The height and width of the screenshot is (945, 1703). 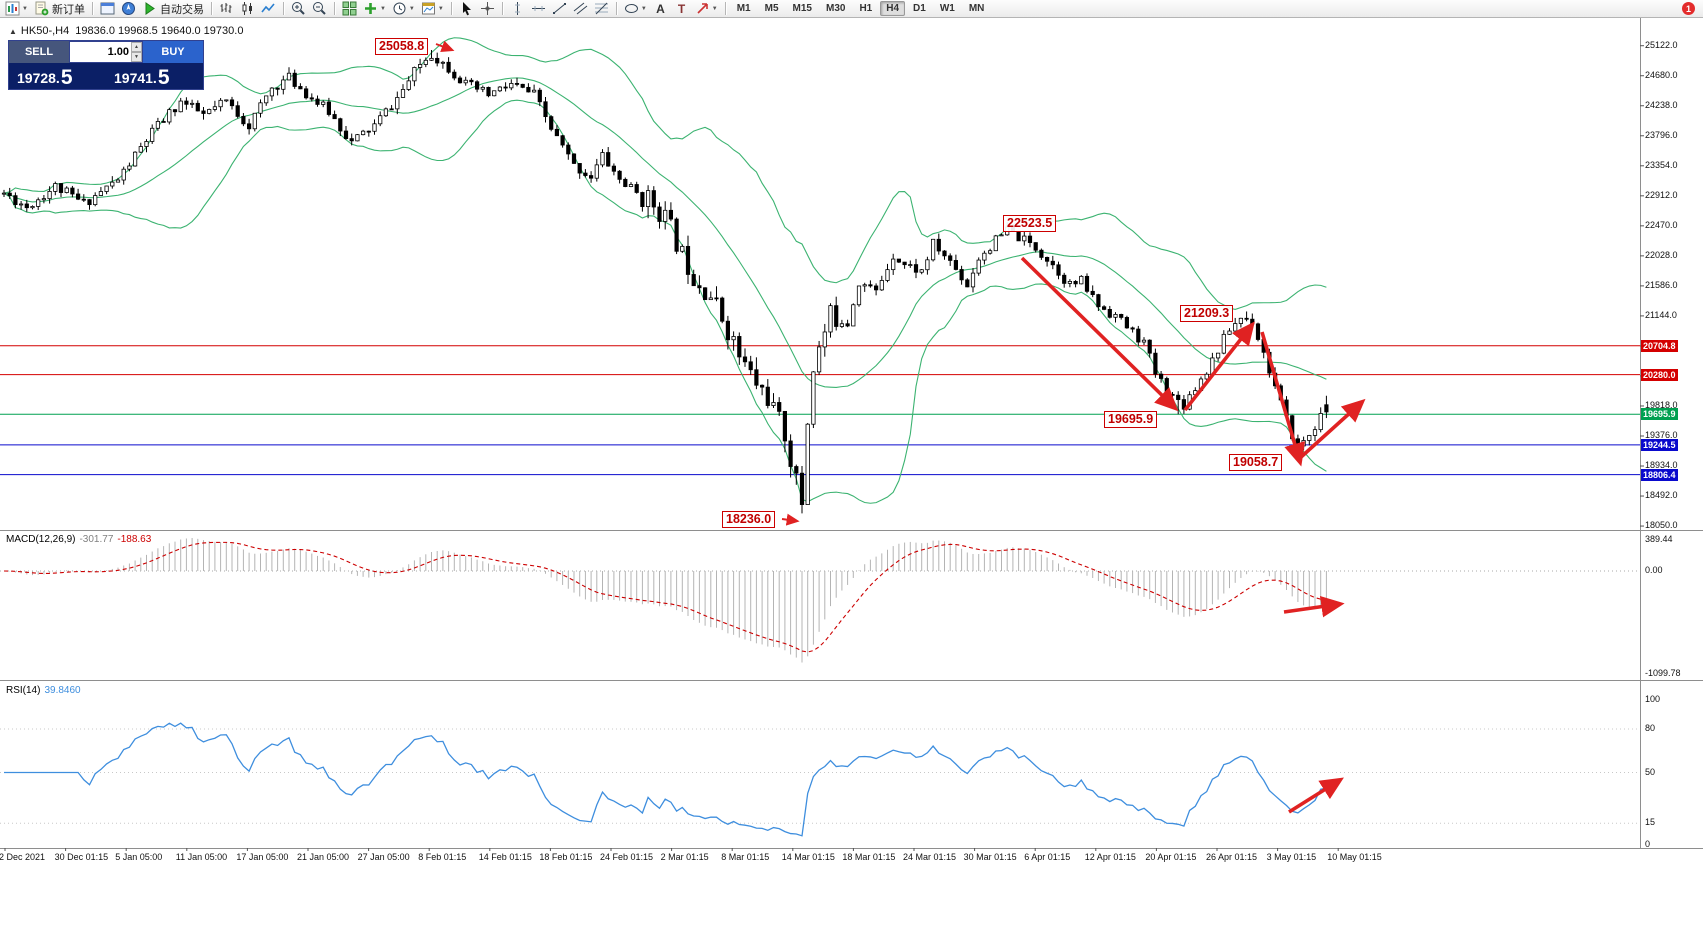 I want to click on navigator-icon, so click(x=128, y=8).